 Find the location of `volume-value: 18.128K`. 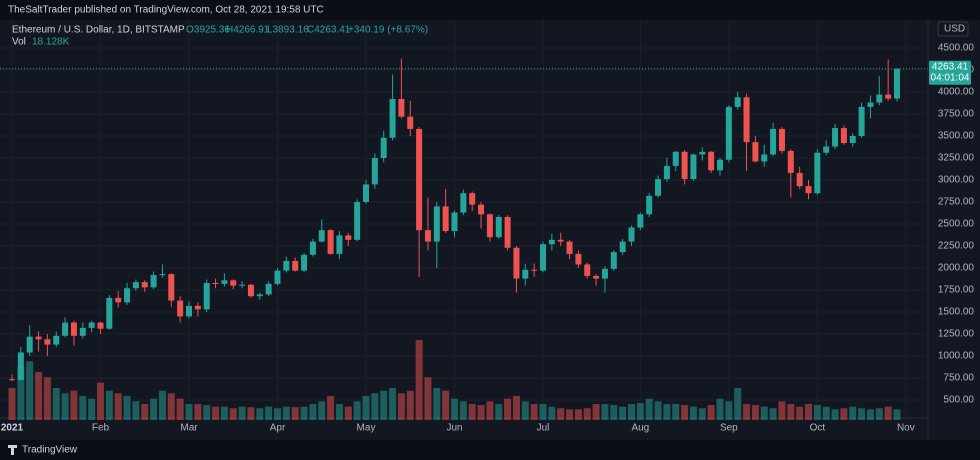

volume-value: 18.128K is located at coordinates (51, 42).